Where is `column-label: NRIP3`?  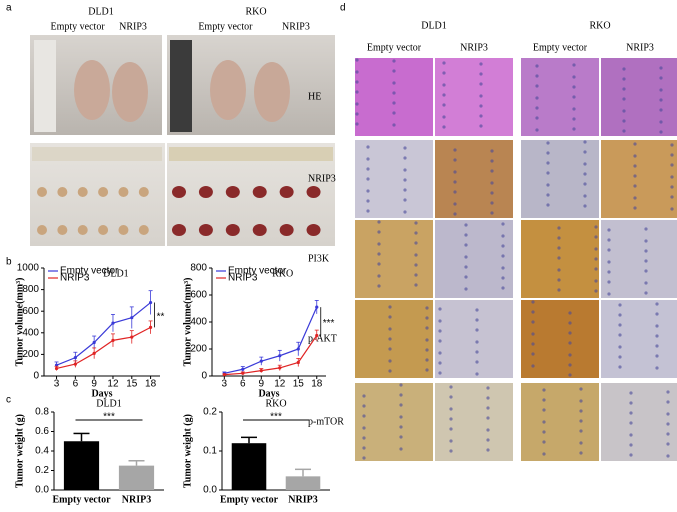
column-label: NRIP3 is located at coordinates (640, 47).